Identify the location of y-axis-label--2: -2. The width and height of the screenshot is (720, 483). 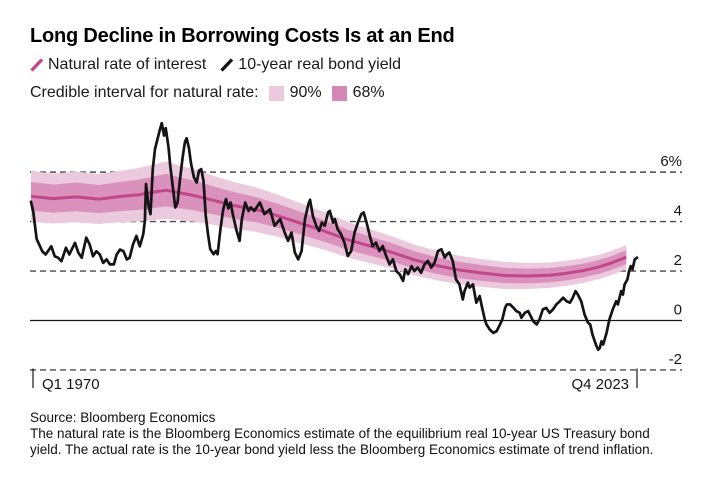
(675, 359).